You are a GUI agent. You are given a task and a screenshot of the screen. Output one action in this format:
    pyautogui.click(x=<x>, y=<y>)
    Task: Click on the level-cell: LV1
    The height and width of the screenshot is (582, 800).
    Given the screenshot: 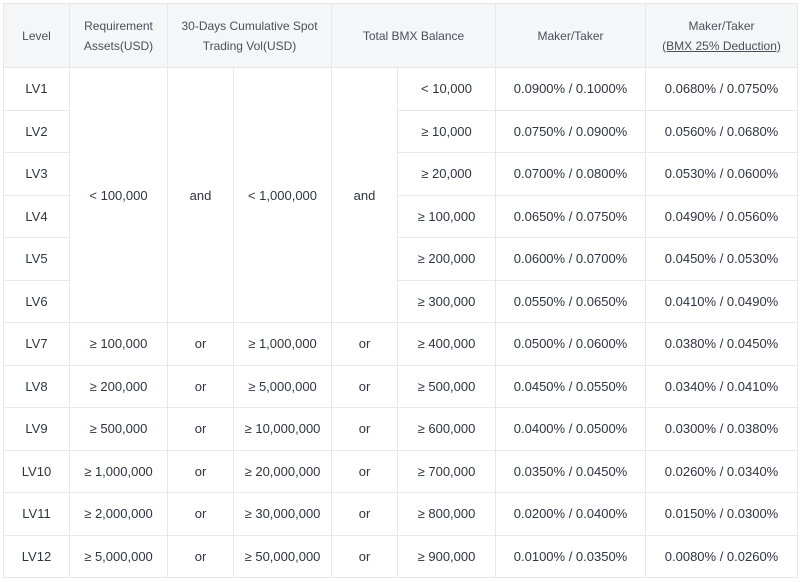 What is the action you would take?
    pyautogui.click(x=36, y=89)
    